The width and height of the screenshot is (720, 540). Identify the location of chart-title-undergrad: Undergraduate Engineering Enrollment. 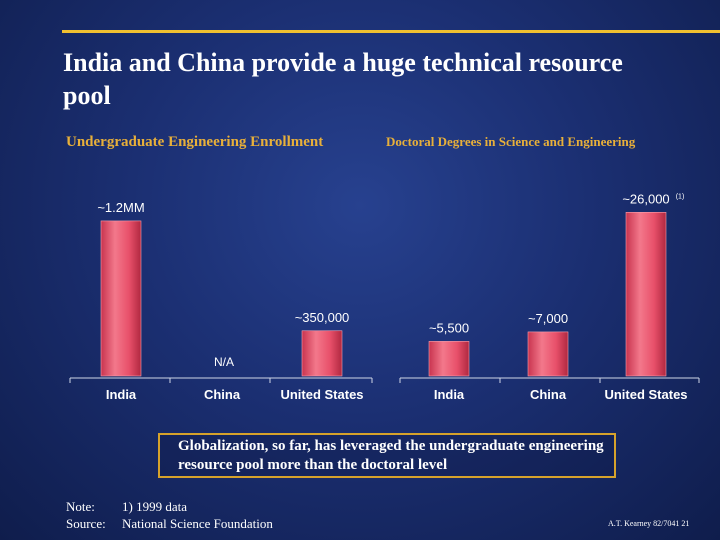
(195, 142).